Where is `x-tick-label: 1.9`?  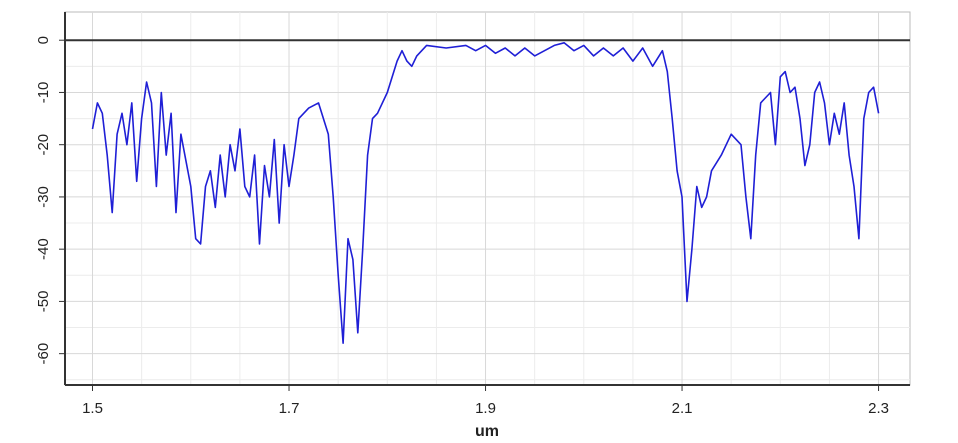
x-tick-label: 1.9 is located at coordinates (485, 408).